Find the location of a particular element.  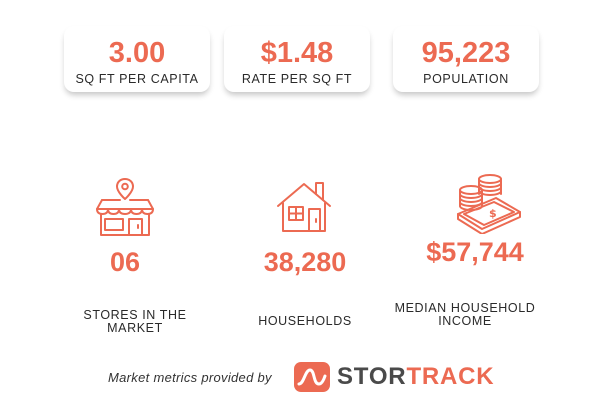

metric-value: $1.48 is located at coordinates (297, 53).